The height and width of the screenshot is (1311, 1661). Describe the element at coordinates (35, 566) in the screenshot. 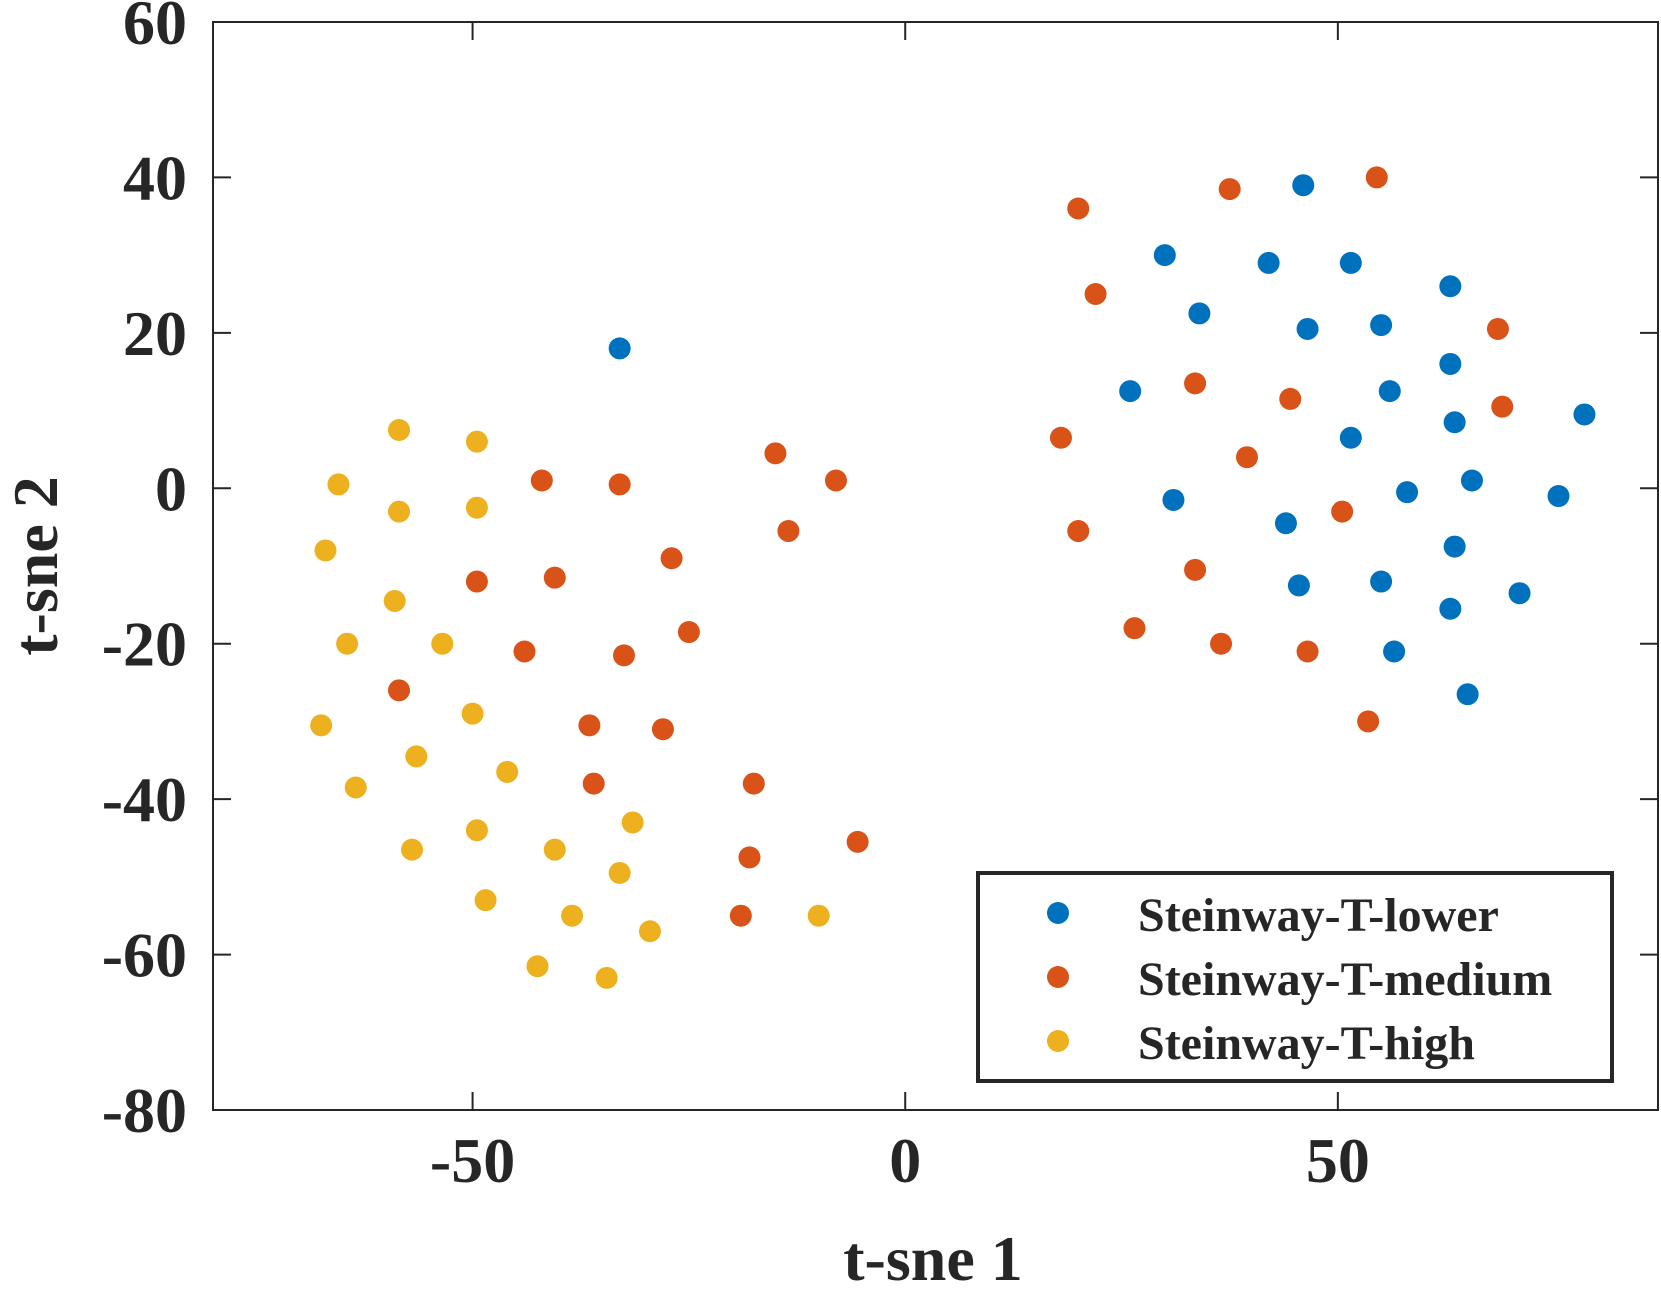

I see `y-axis-label: t-sne 2` at that location.